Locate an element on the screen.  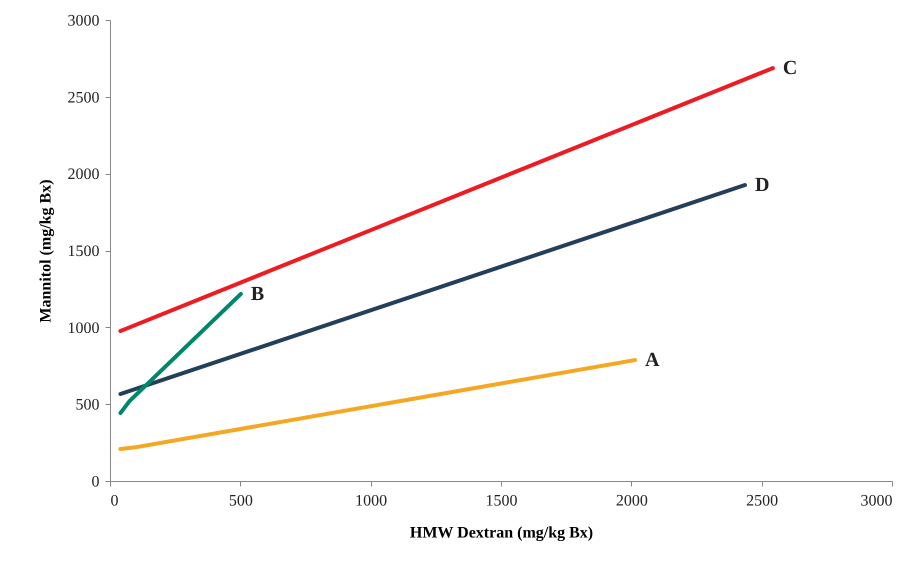
y-tick-label: 3000 is located at coordinates (84, 21).